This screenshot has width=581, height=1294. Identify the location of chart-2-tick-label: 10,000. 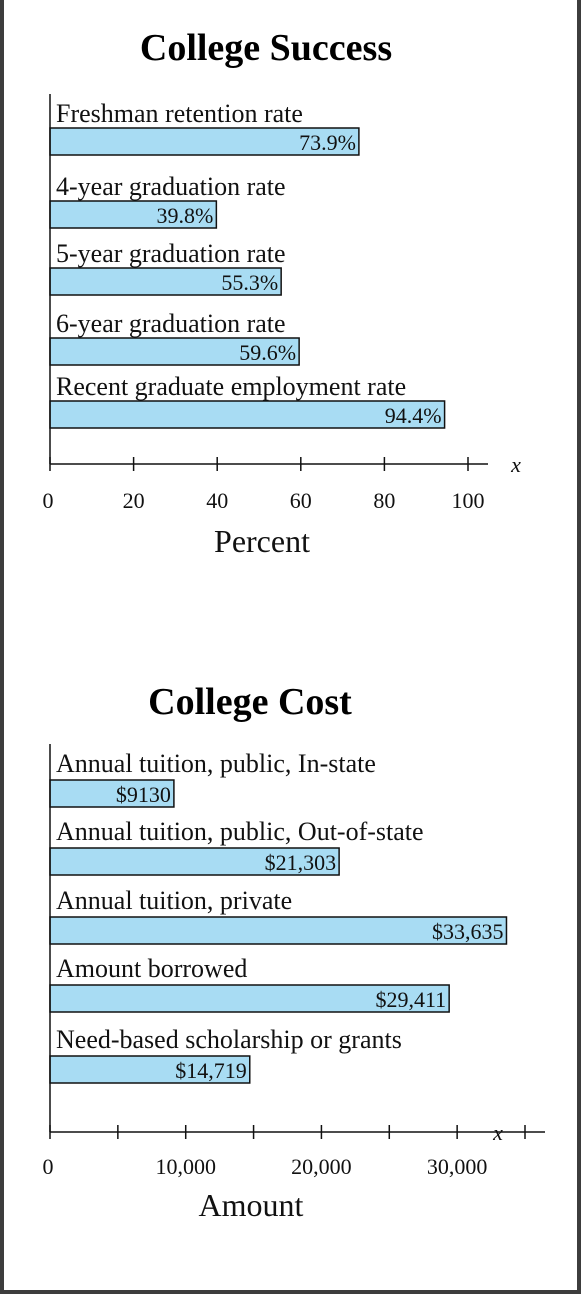
(185, 1166).